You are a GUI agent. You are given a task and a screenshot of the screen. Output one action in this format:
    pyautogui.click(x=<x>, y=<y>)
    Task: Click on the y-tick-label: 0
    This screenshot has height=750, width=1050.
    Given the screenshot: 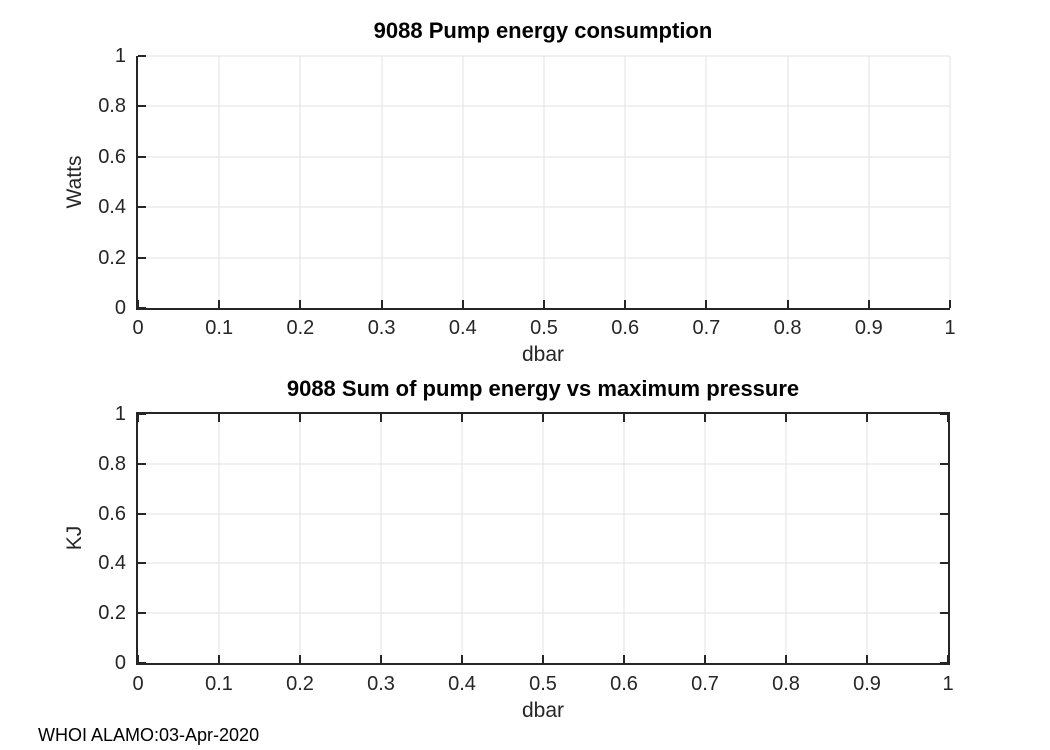 What is the action you would take?
    pyautogui.click(x=120, y=308)
    